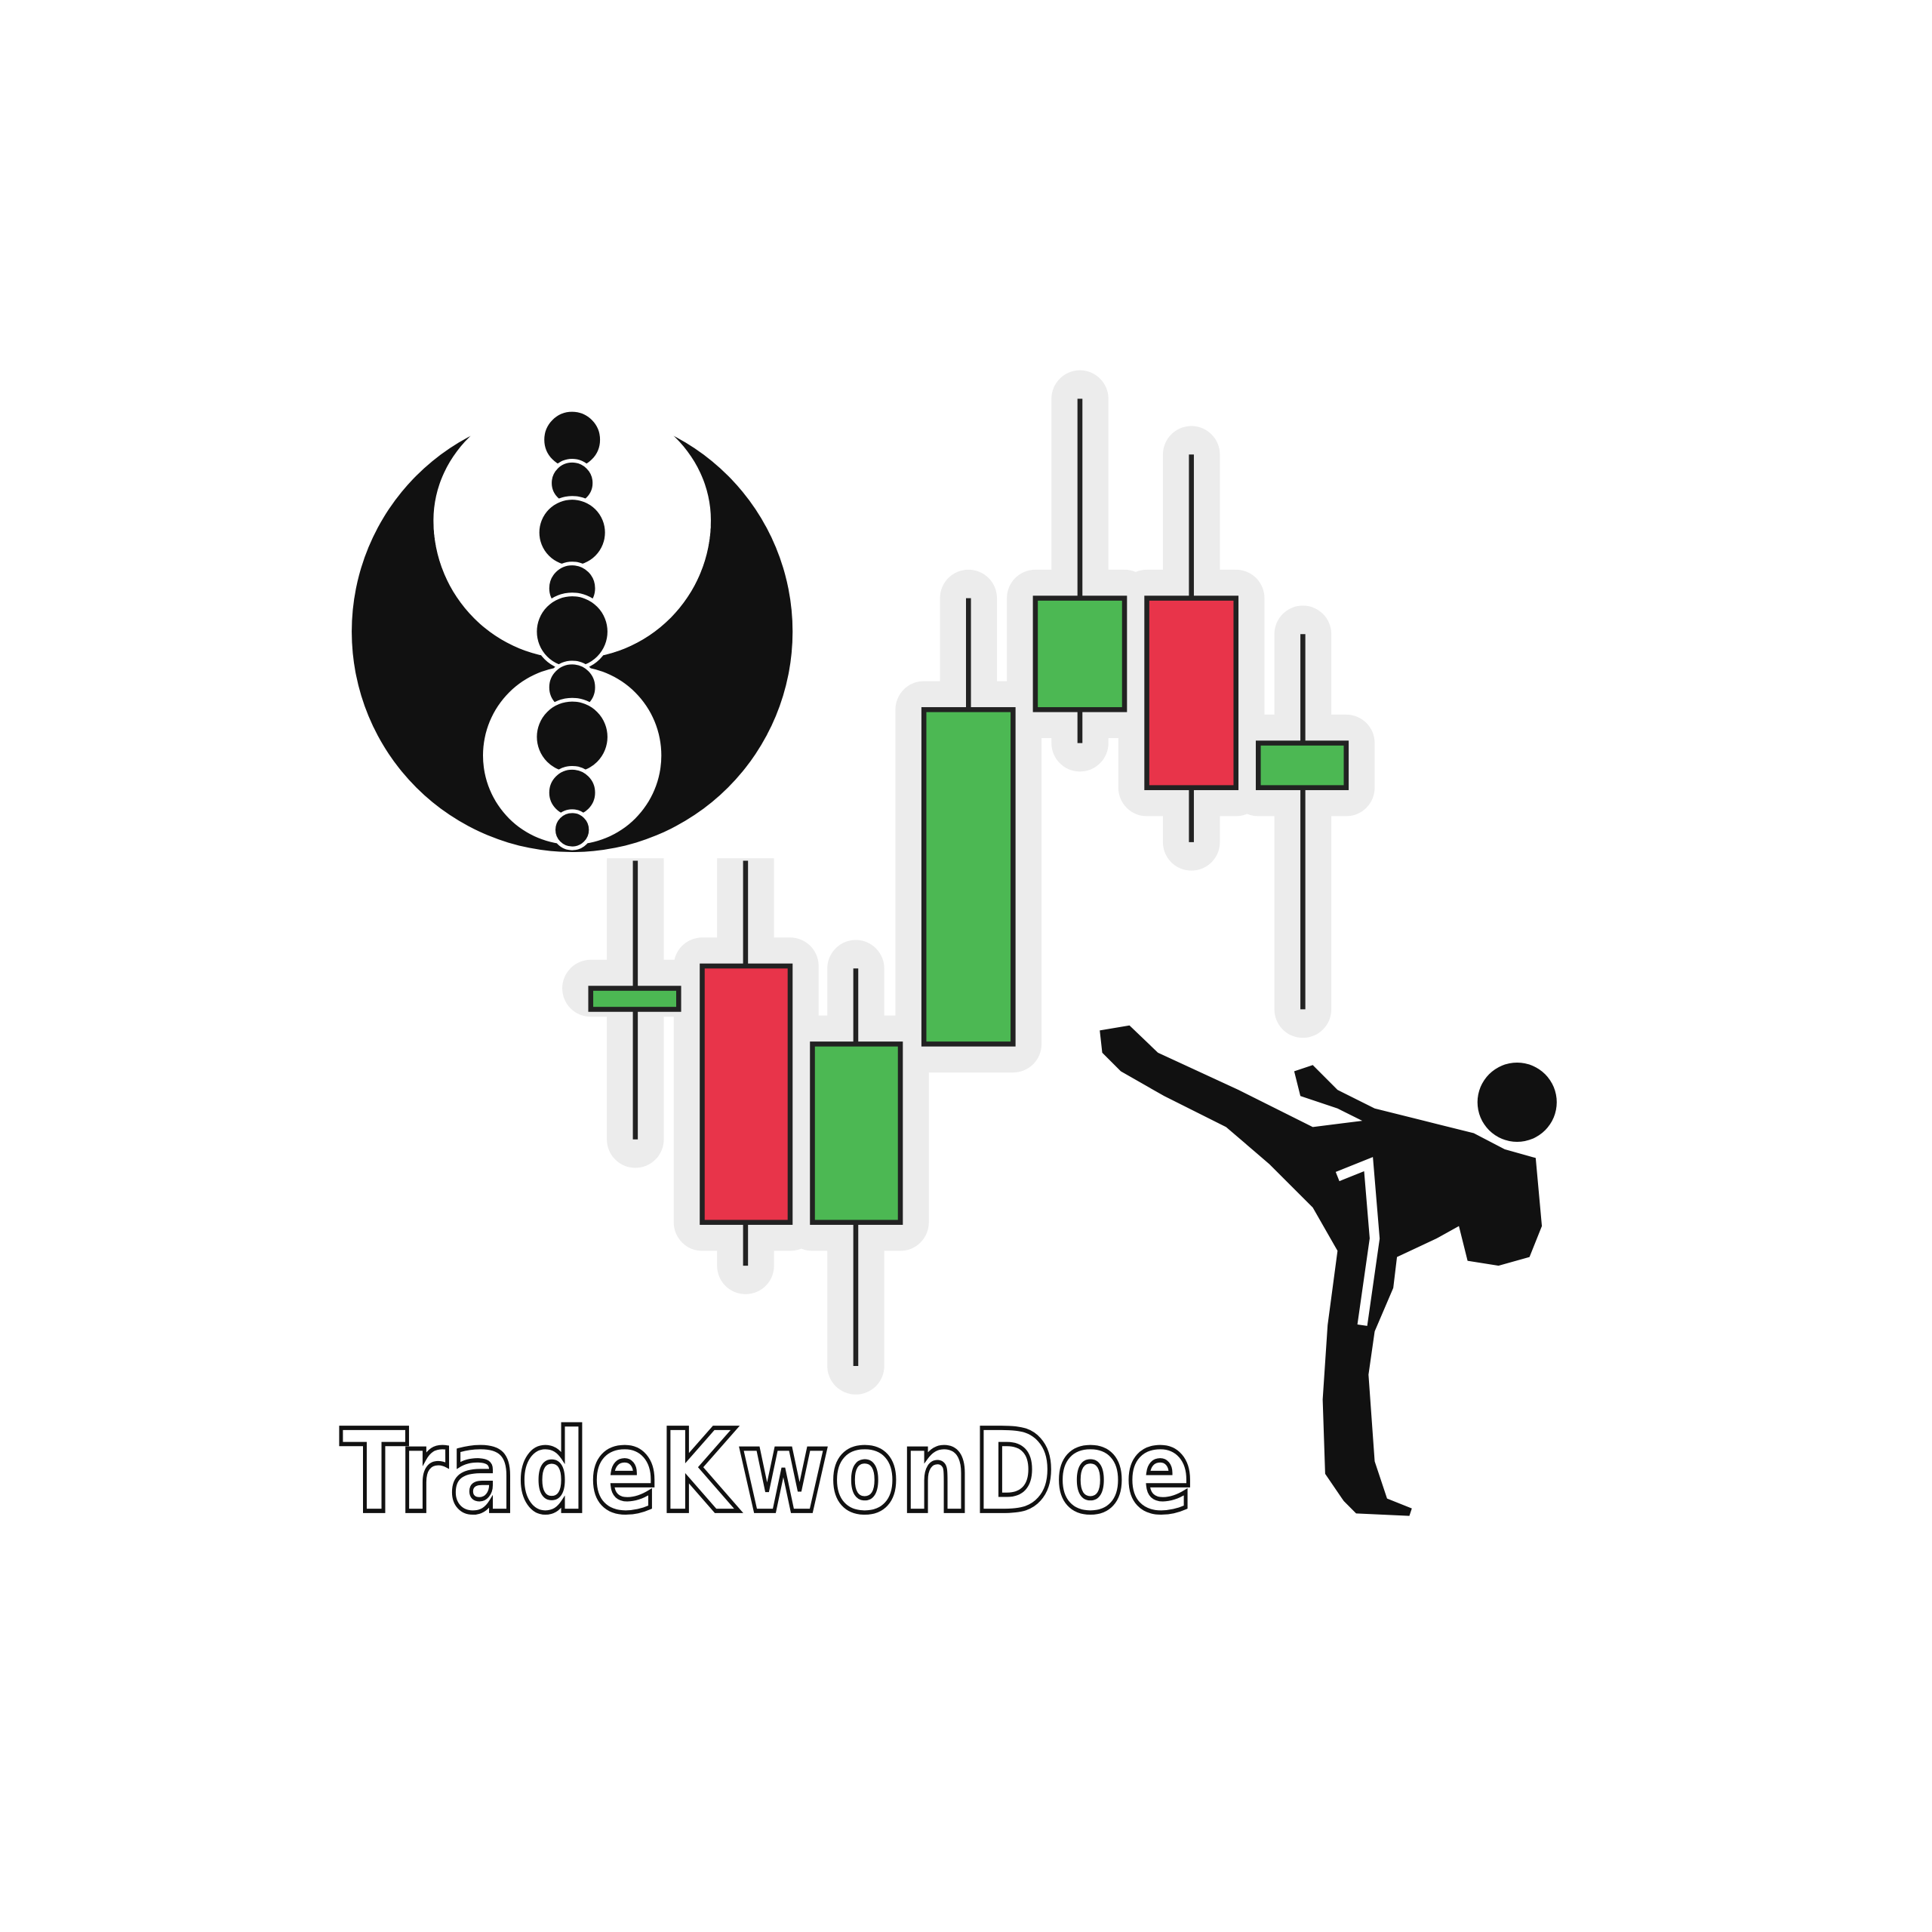 The image size is (1932, 1932). I want to click on kicker, so click(1328, 1270).